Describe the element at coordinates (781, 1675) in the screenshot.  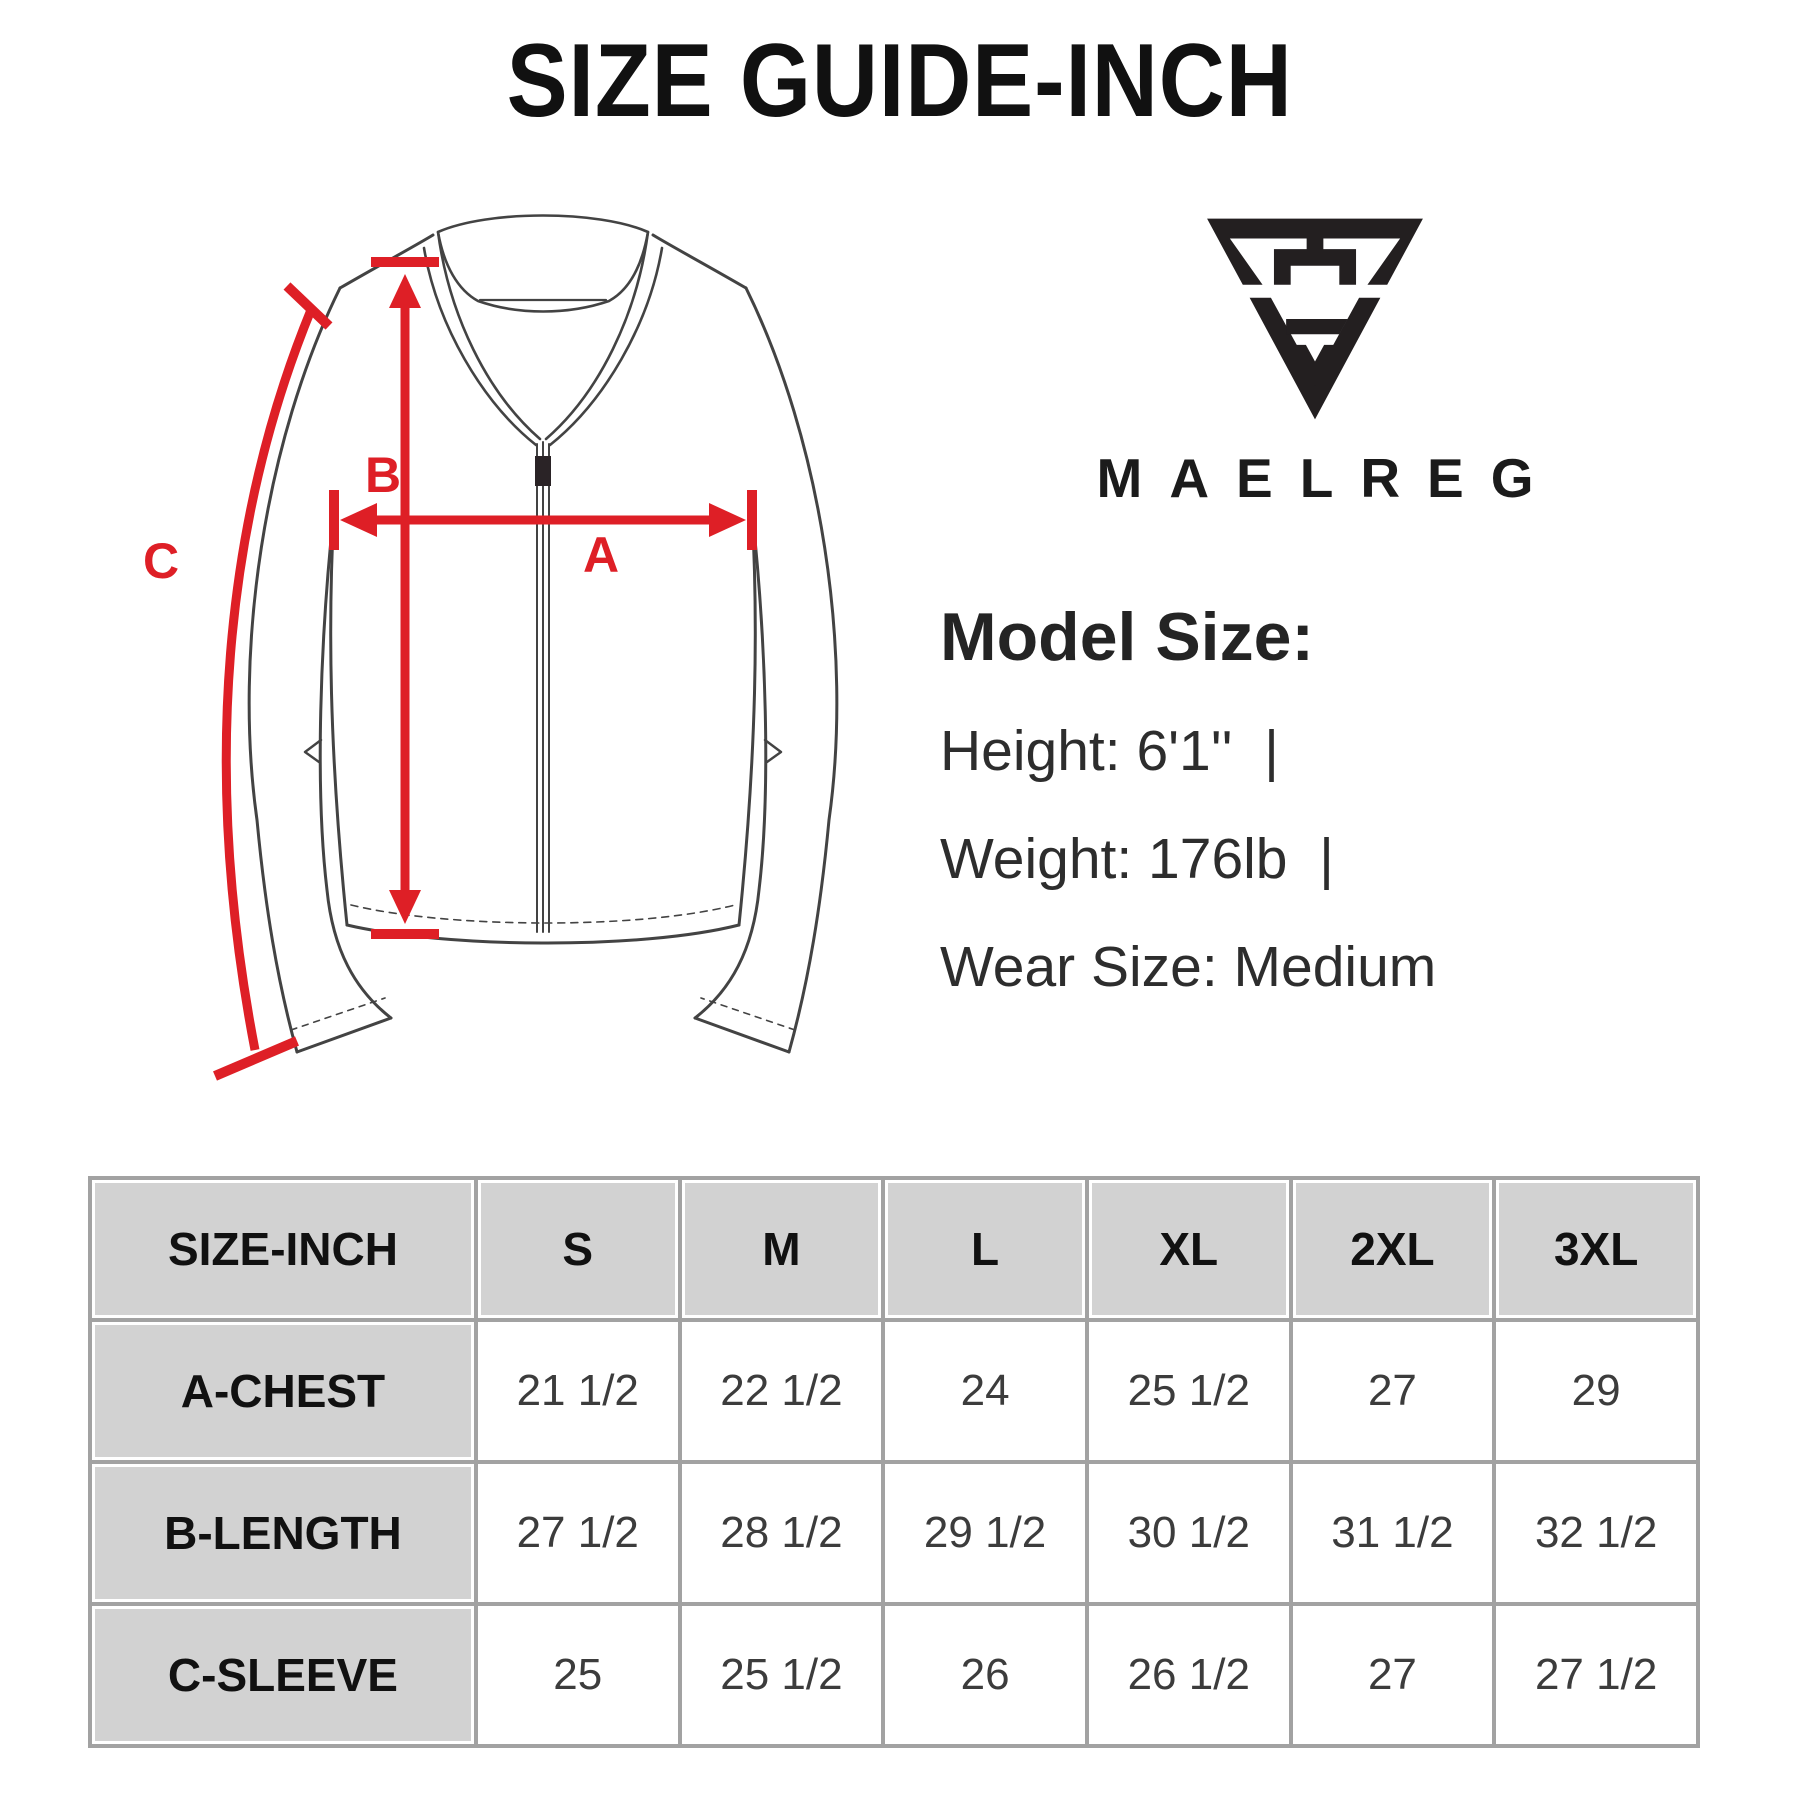
I see `cell-c-sleeve-m: 25 1/2` at that location.